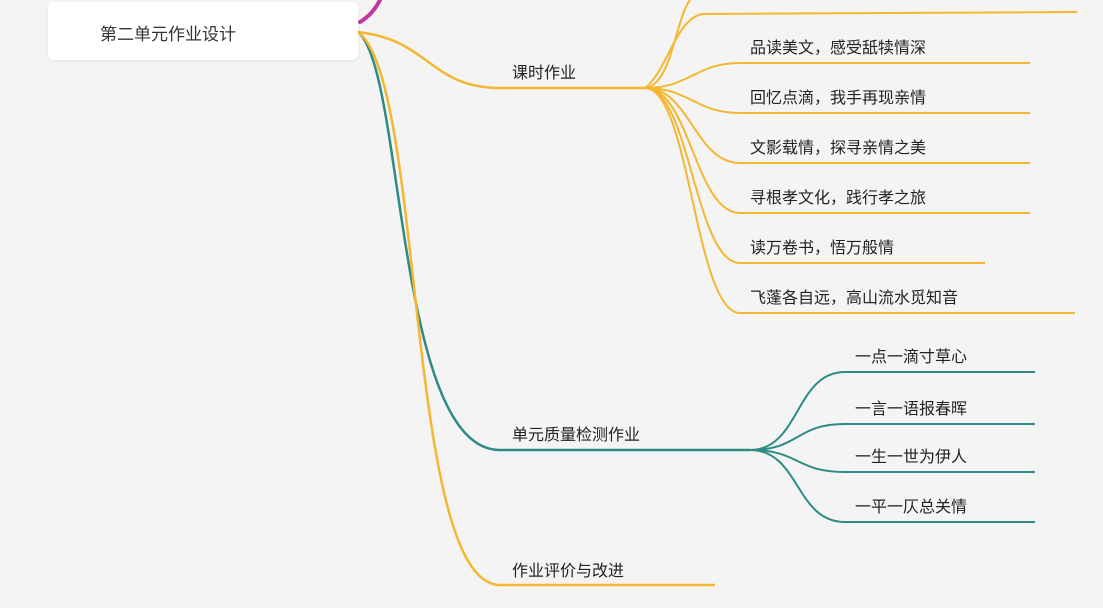 The image size is (1103, 608). Describe the element at coordinates (667, 44) in the screenshot. I see `connector-ks-top` at that location.